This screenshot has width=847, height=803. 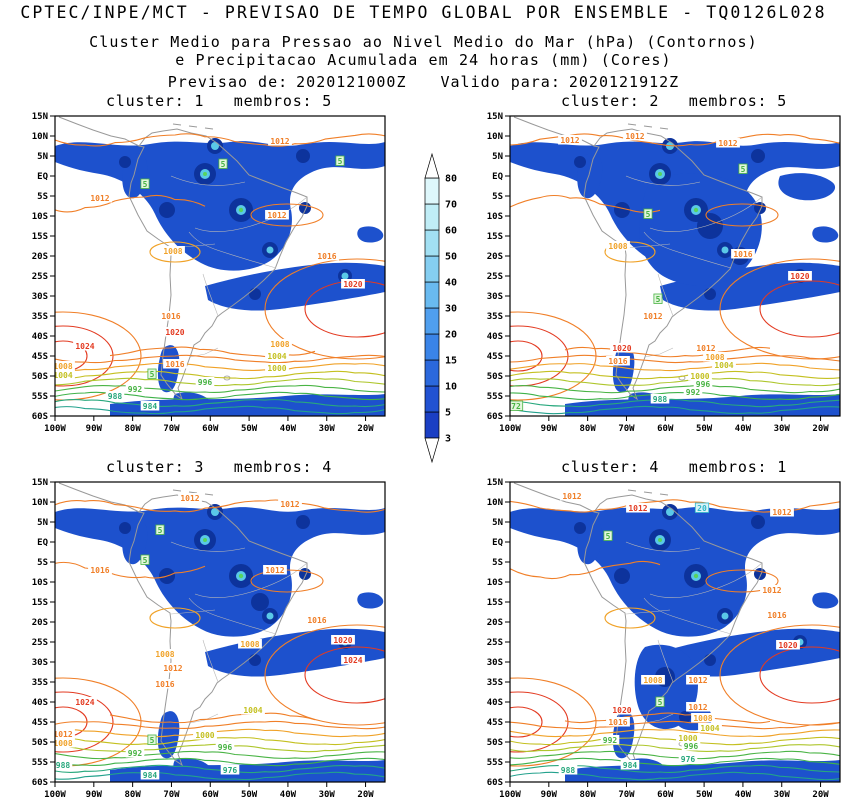 What do you see at coordinates (495, 583) in the screenshot?
I see `lat-tick-label: 10S` at bounding box center [495, 583].